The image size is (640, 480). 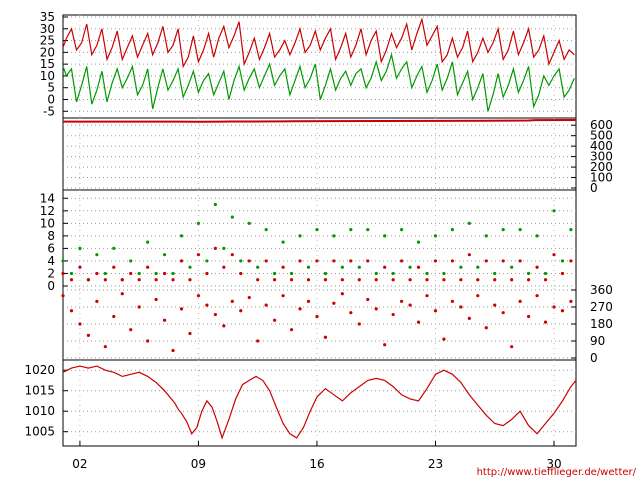 What do you see at coordinates (198, 464) in the screenshot?
I see `x-tick-label: 09` at bounding box center [198, 464].